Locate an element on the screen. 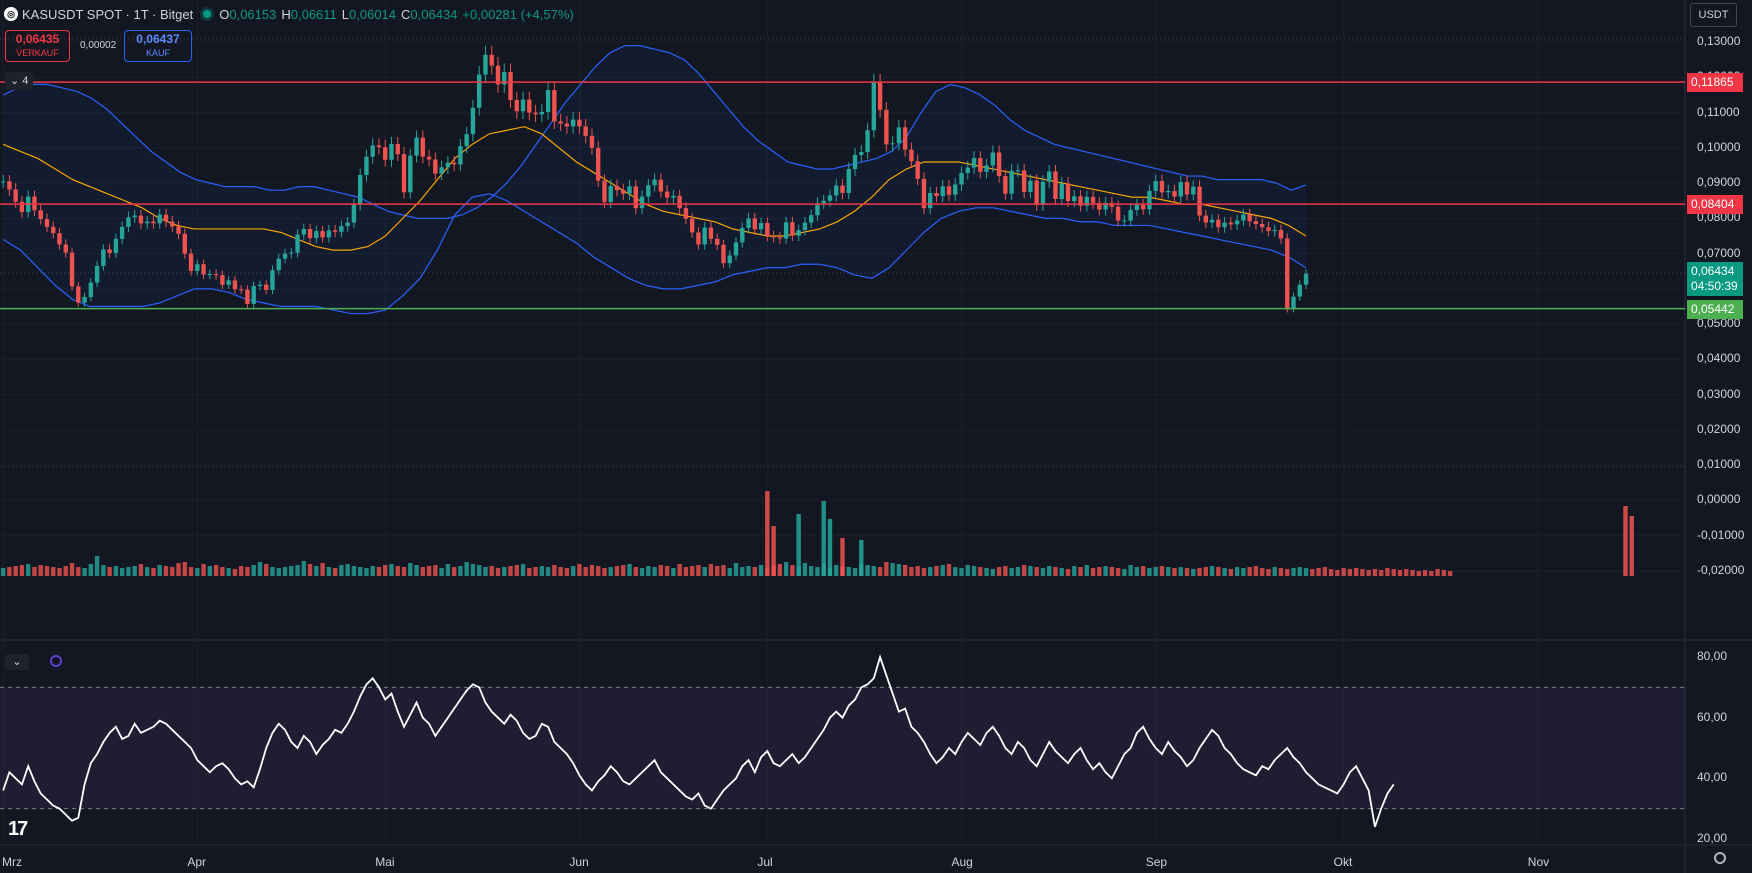  price-axis-label: 0,10000 is located at coordinates (1719, 146).